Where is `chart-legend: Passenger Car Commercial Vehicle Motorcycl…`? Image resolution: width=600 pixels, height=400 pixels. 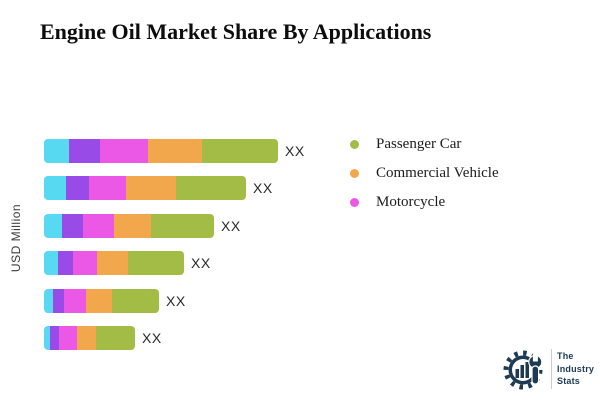 chart-legend: Passenger Car Commercial Vehicle Motorcycl… is located at coordinates (424, 173).